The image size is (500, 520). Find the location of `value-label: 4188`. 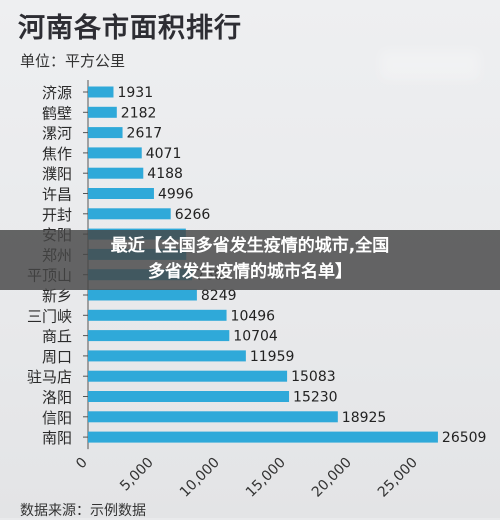

value-label: 4188 is located at coordinates (165, 174).